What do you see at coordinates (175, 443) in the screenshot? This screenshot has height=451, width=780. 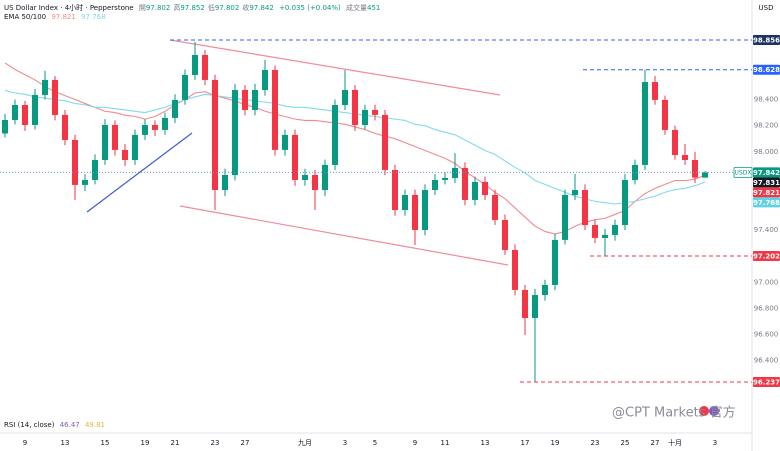 I see `x-tick-label: 21` at bounding box center [175, 443].